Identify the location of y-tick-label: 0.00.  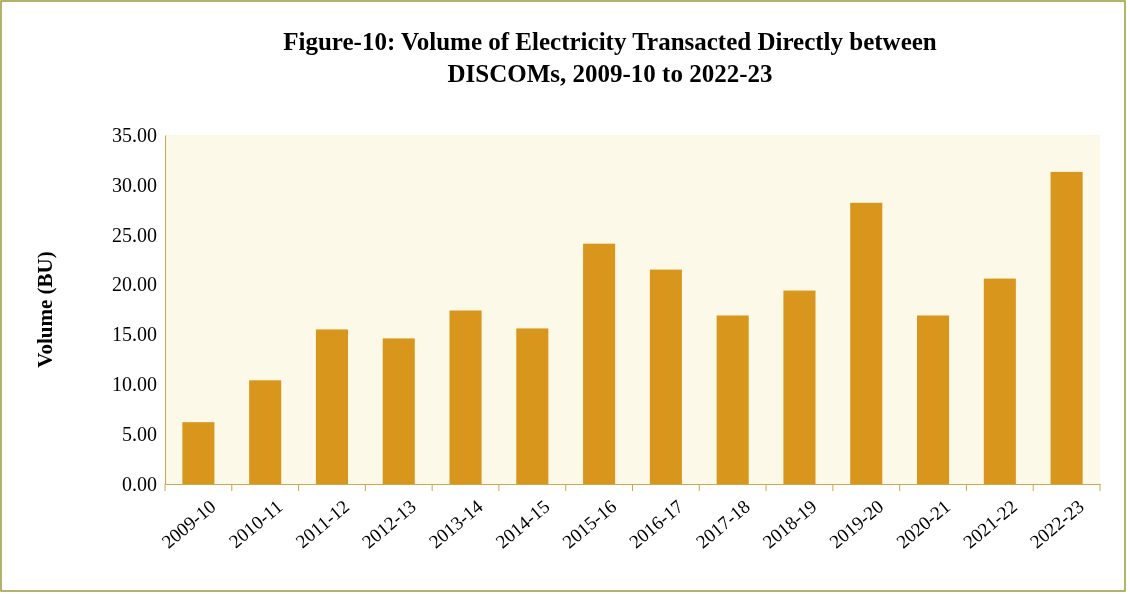
(139, 483).